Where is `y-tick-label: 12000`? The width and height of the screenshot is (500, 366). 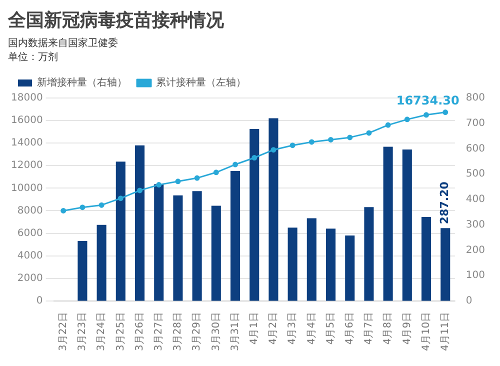 y-tick-label: 12000 is located at coordinates (27, 166).